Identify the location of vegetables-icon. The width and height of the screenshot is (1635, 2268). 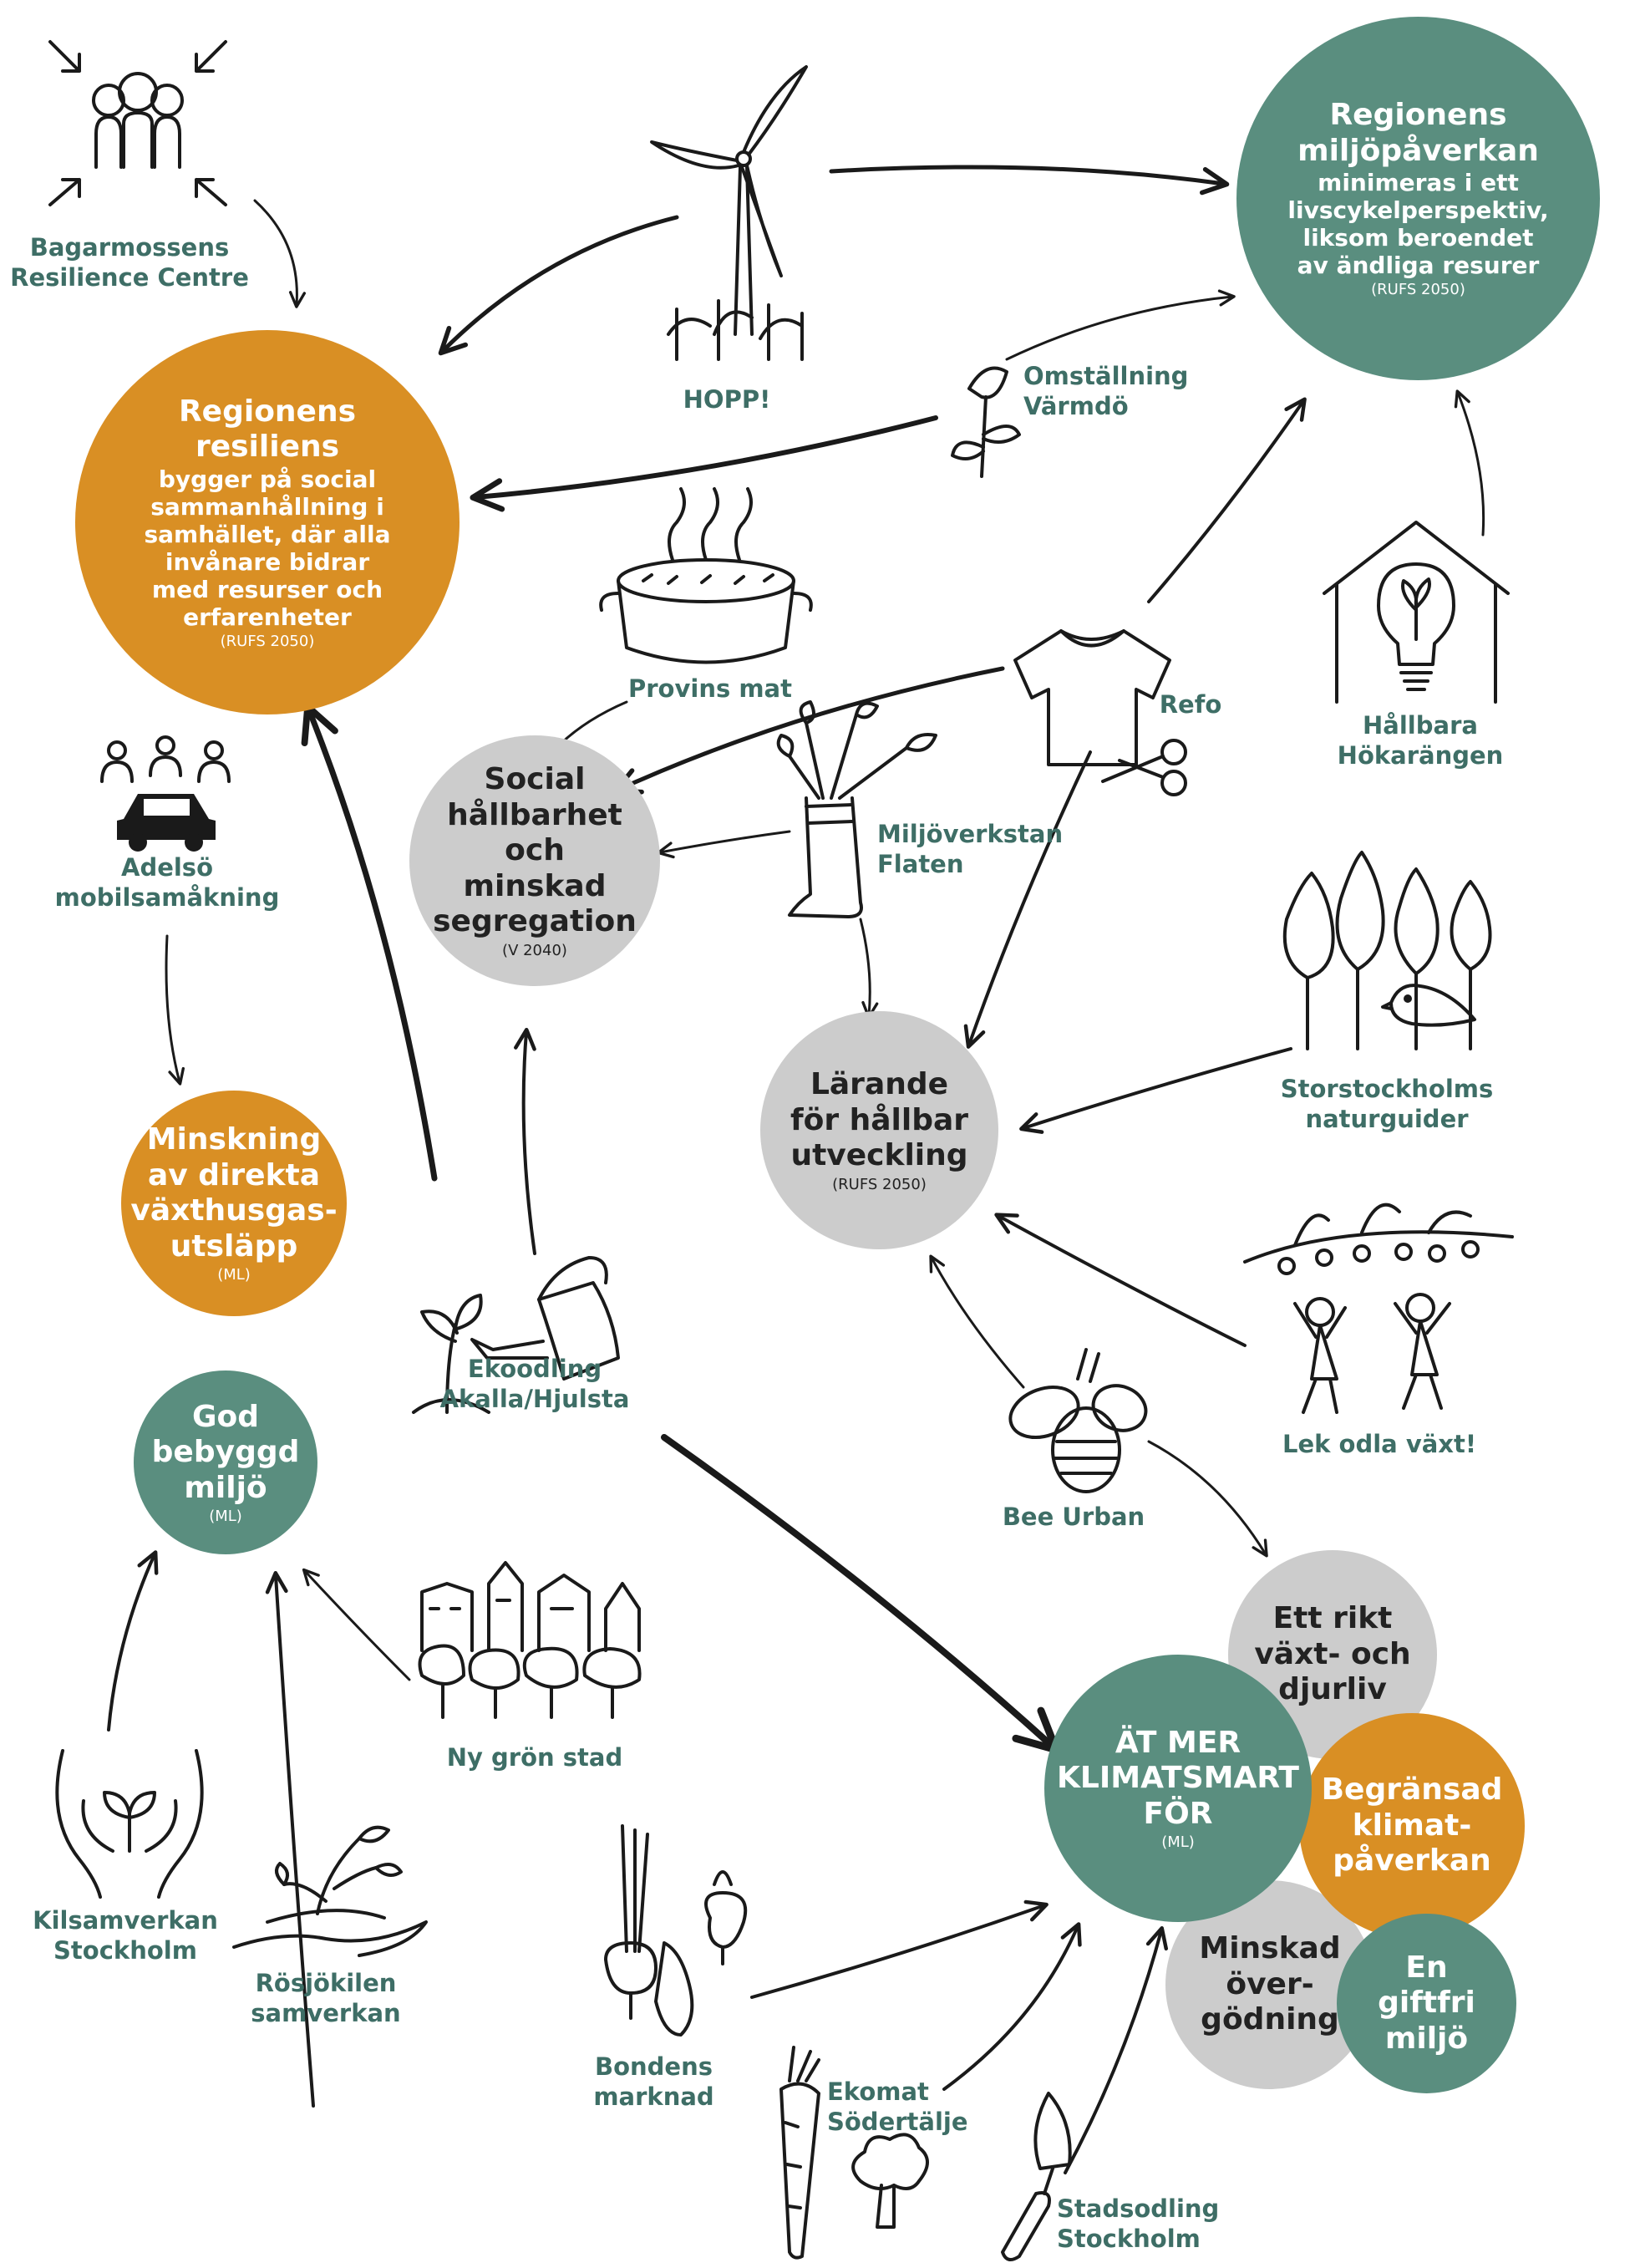
(672, 1938).